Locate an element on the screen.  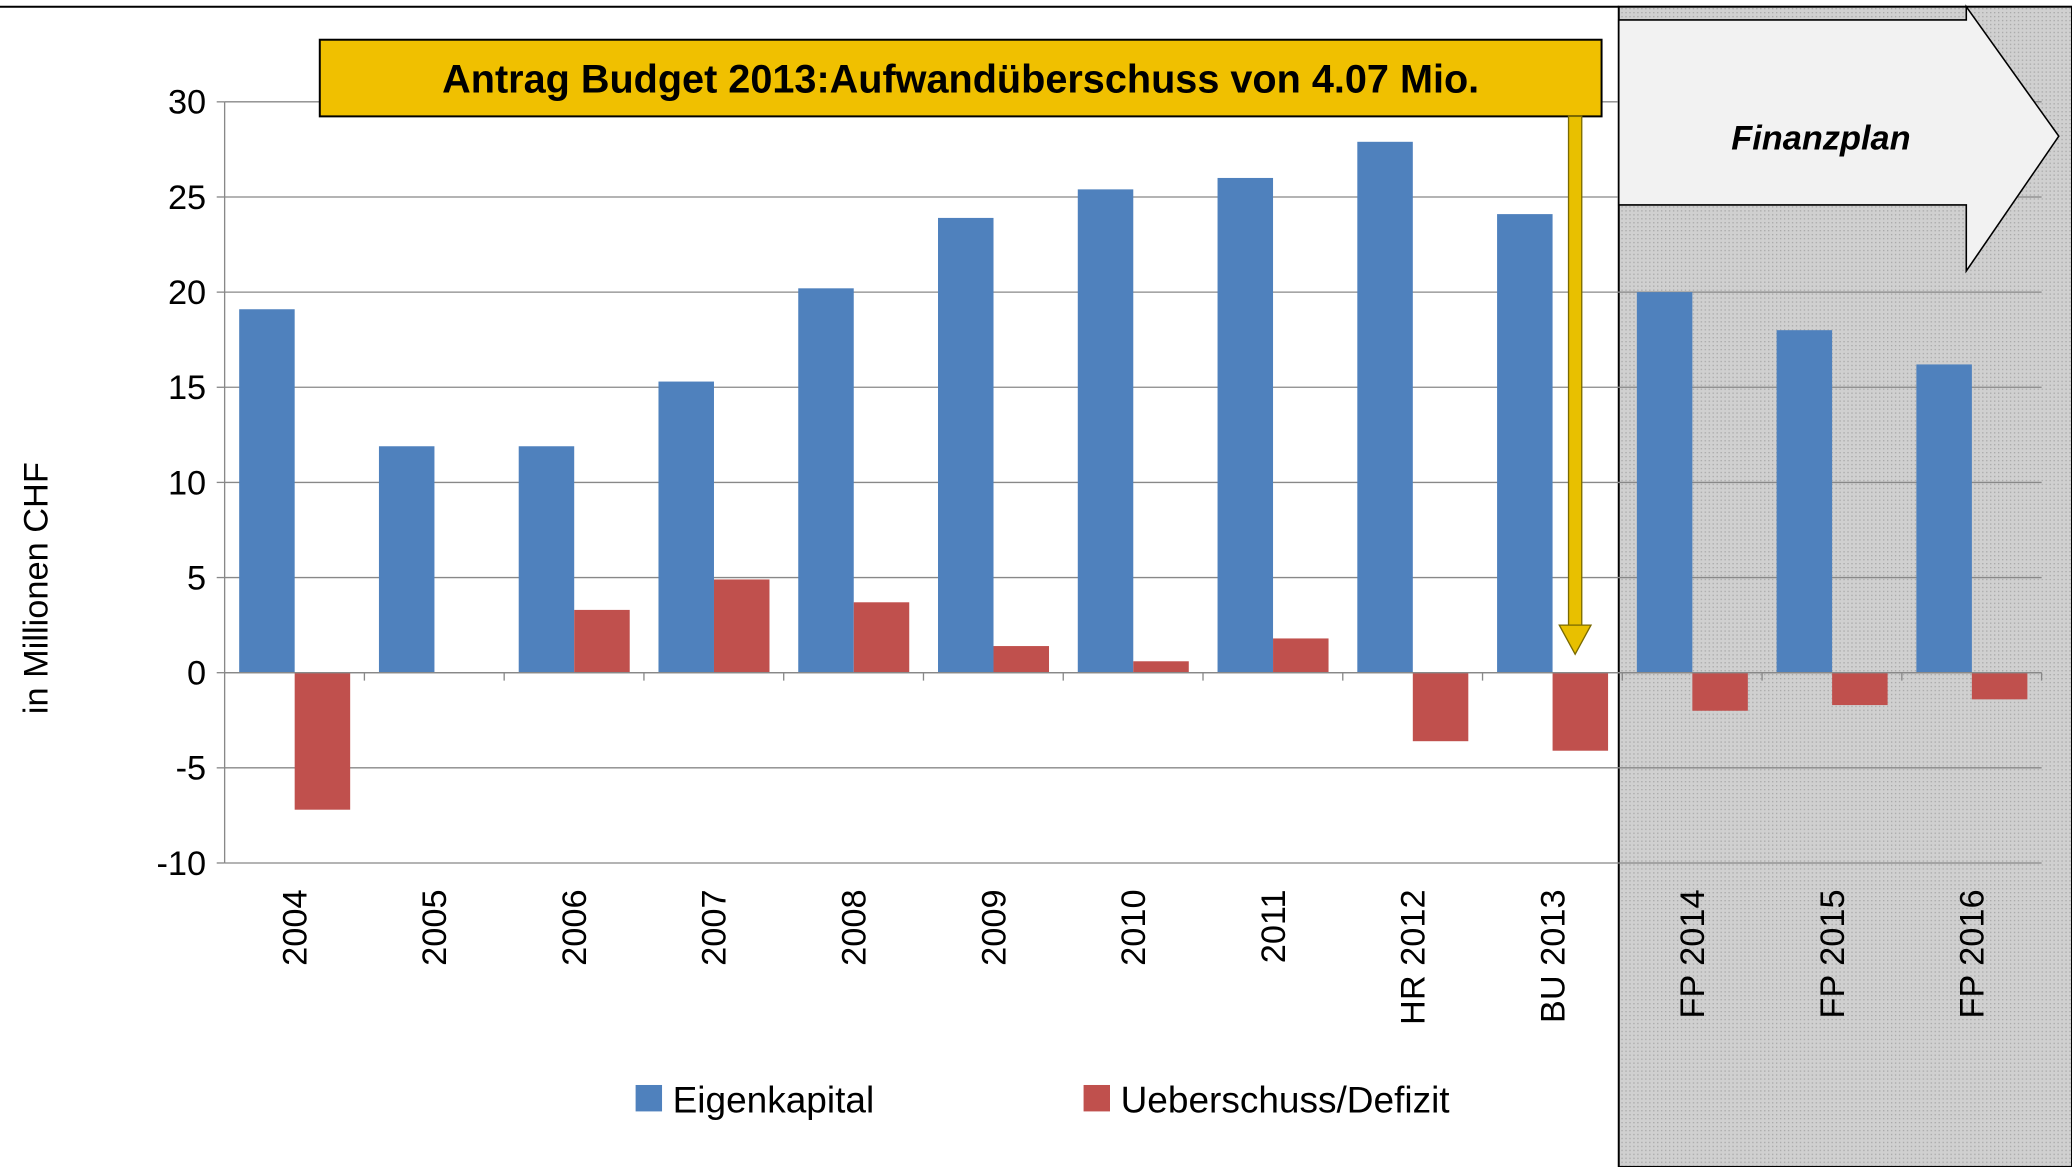
annotation-box is located at coordinates (960, 78).